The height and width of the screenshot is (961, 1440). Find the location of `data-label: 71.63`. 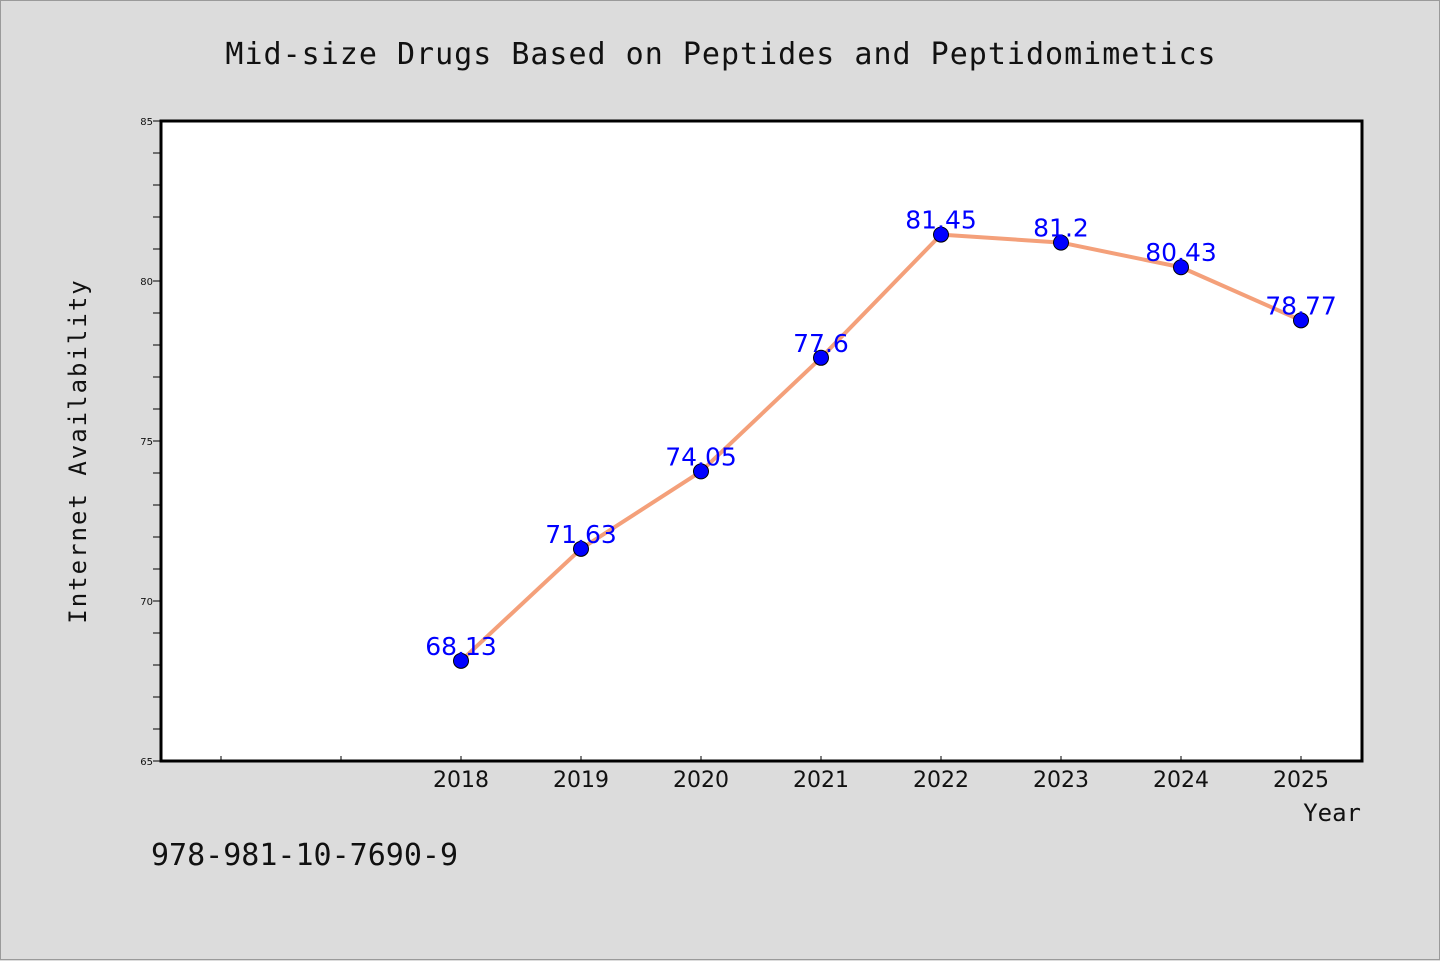

data-label: 71.63 is located at coordinates (581, 534).